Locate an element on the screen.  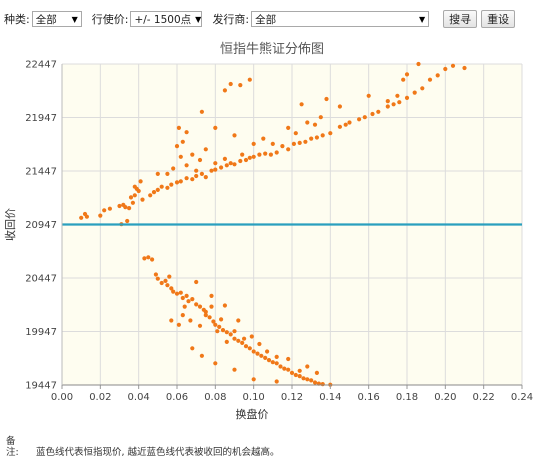
footnote: 备注: 蓝色线代表恒指现价, 越近蓝色线代表被收回的机会越高。 is located at coordinates (276, 448).